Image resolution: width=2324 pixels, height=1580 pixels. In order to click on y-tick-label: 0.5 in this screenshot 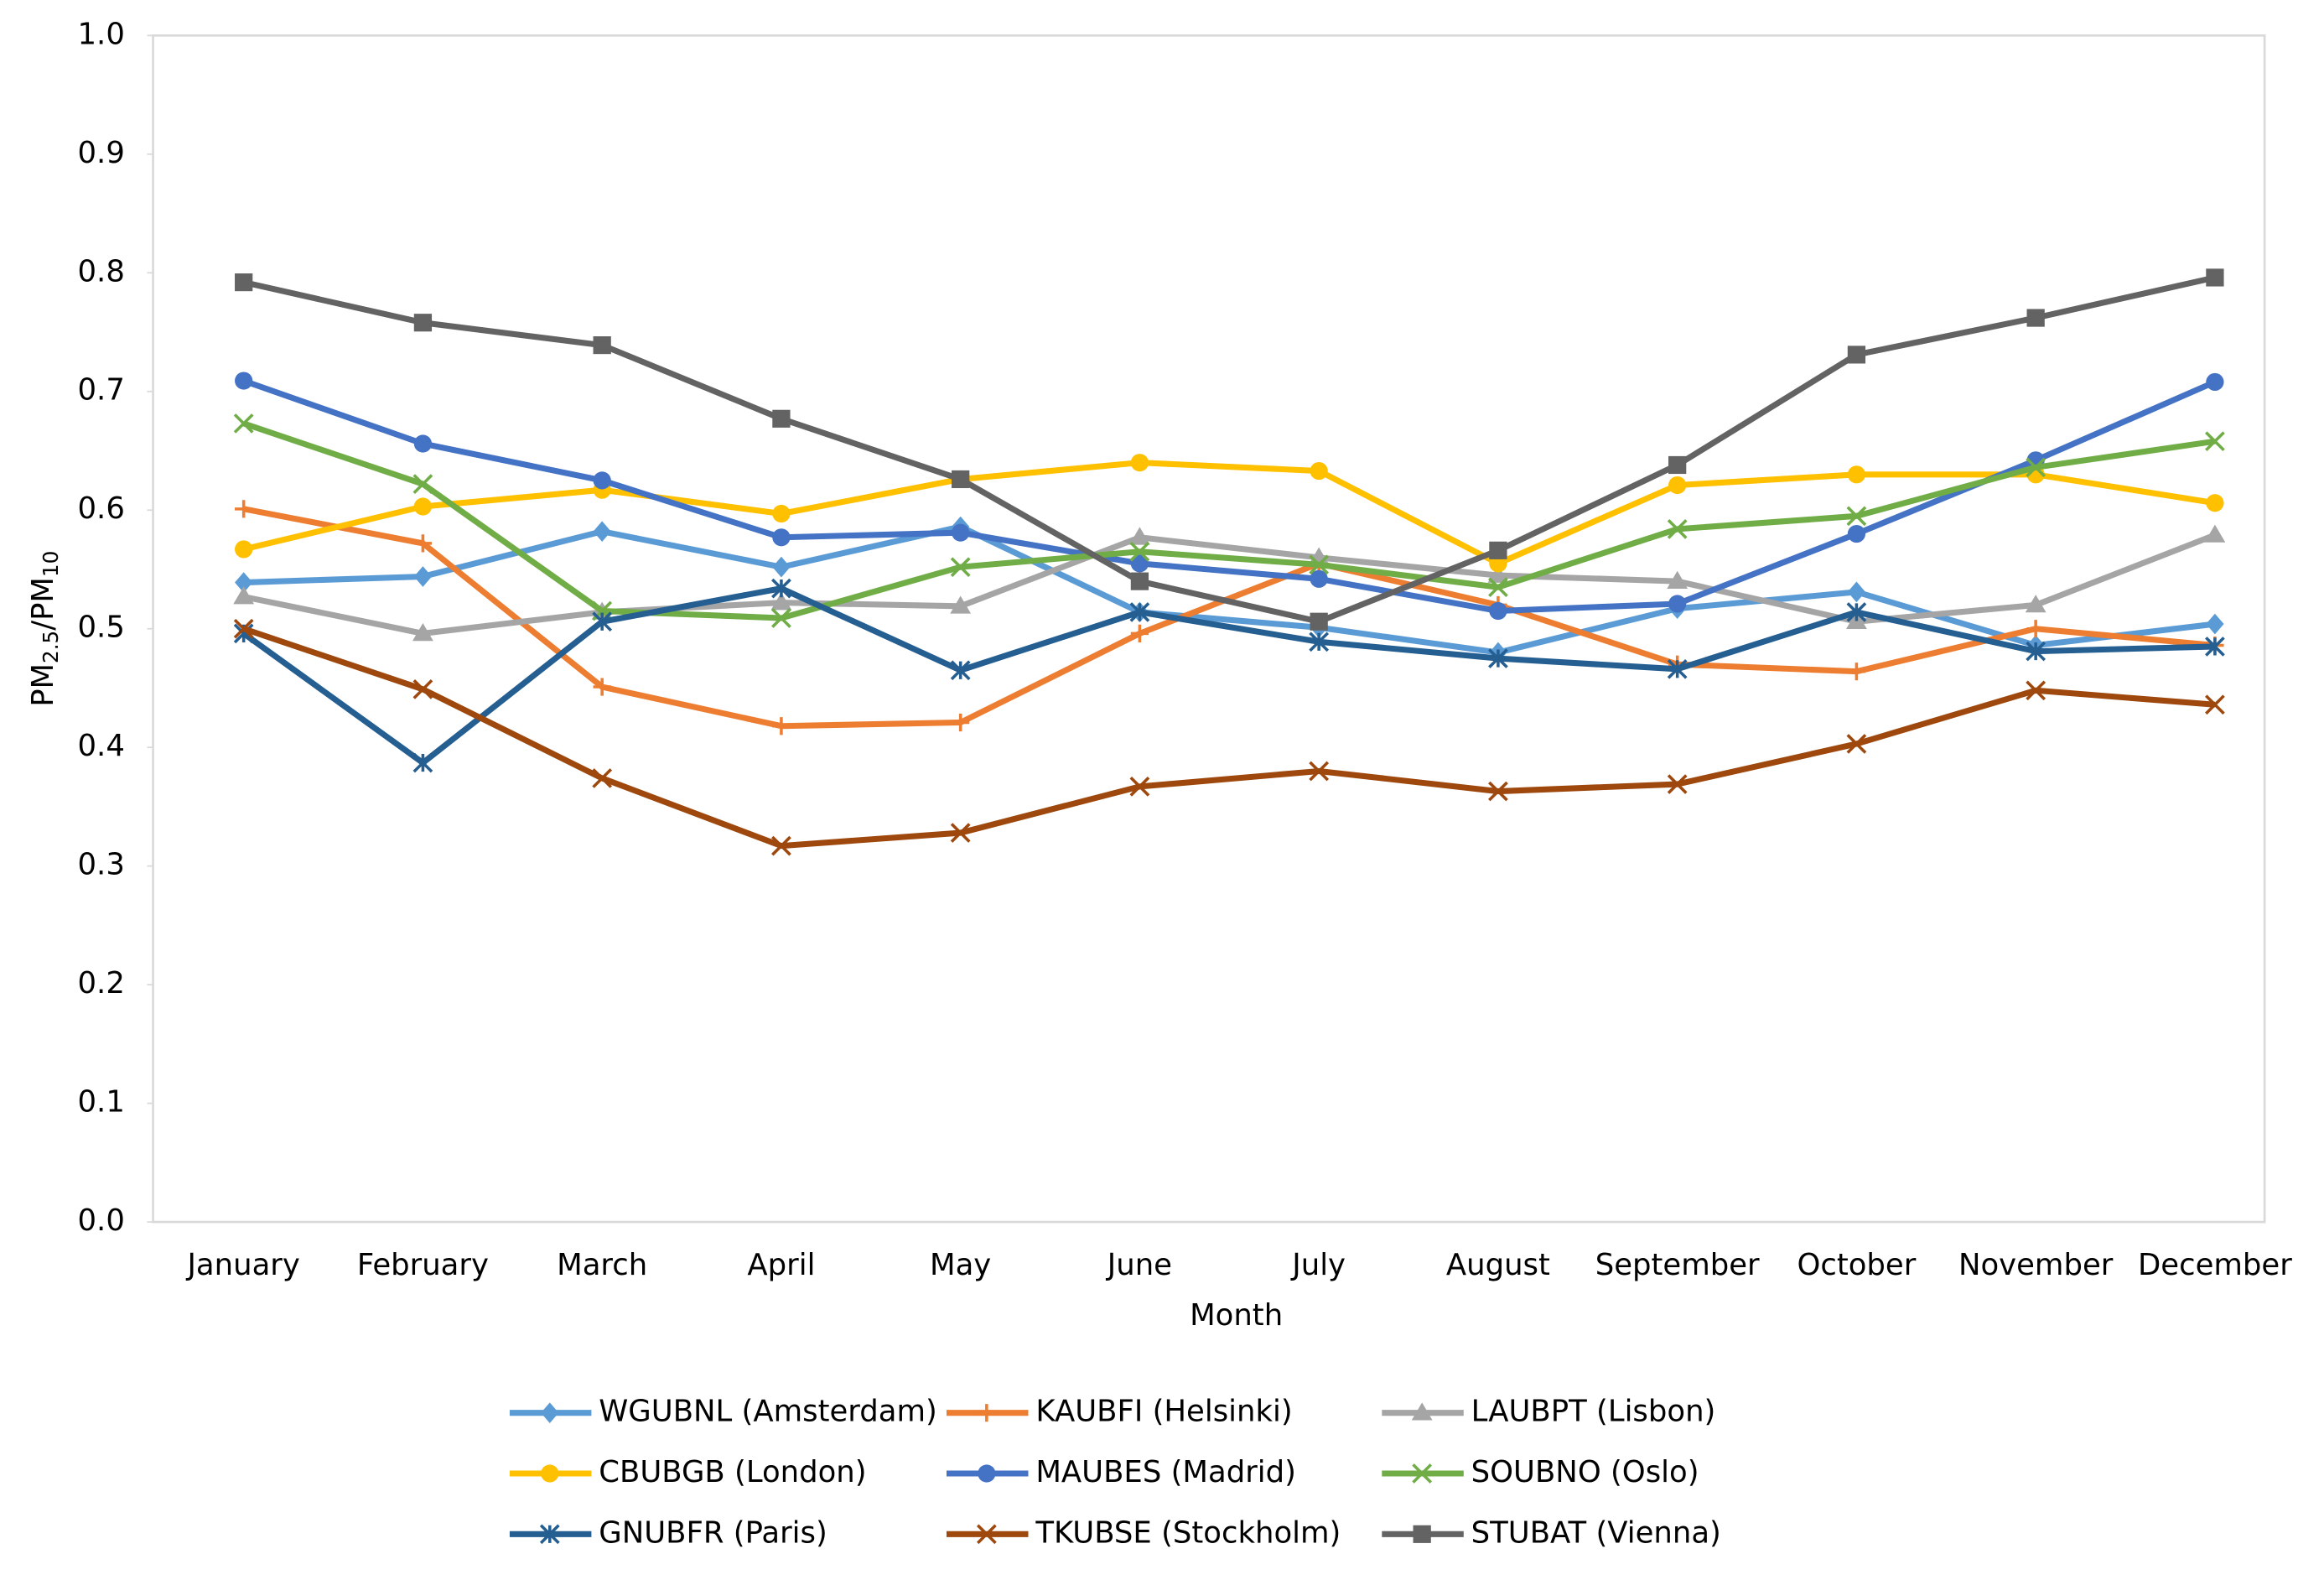, I will do `click(101, 628)`.